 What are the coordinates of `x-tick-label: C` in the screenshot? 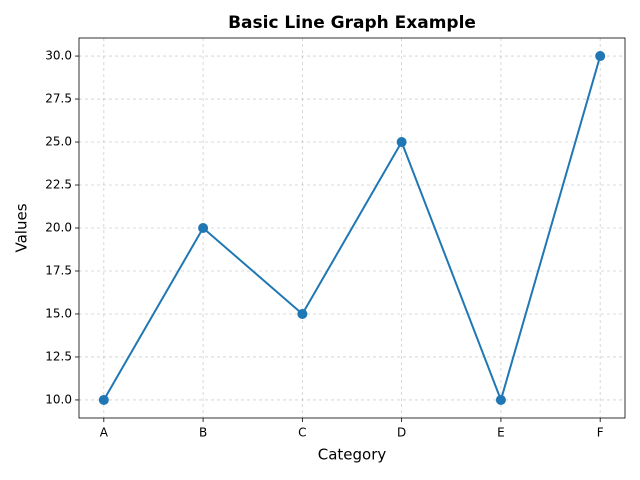 It's located at (302, 433).